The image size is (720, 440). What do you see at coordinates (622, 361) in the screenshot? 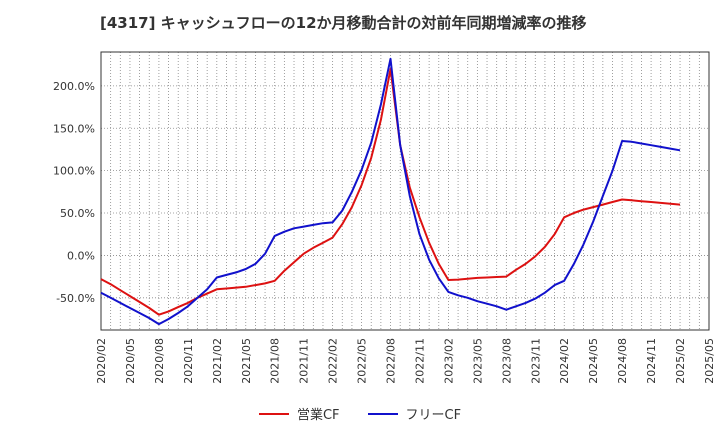
I see `x-tick-label: 2024/08` at bounding box center [622, 361].